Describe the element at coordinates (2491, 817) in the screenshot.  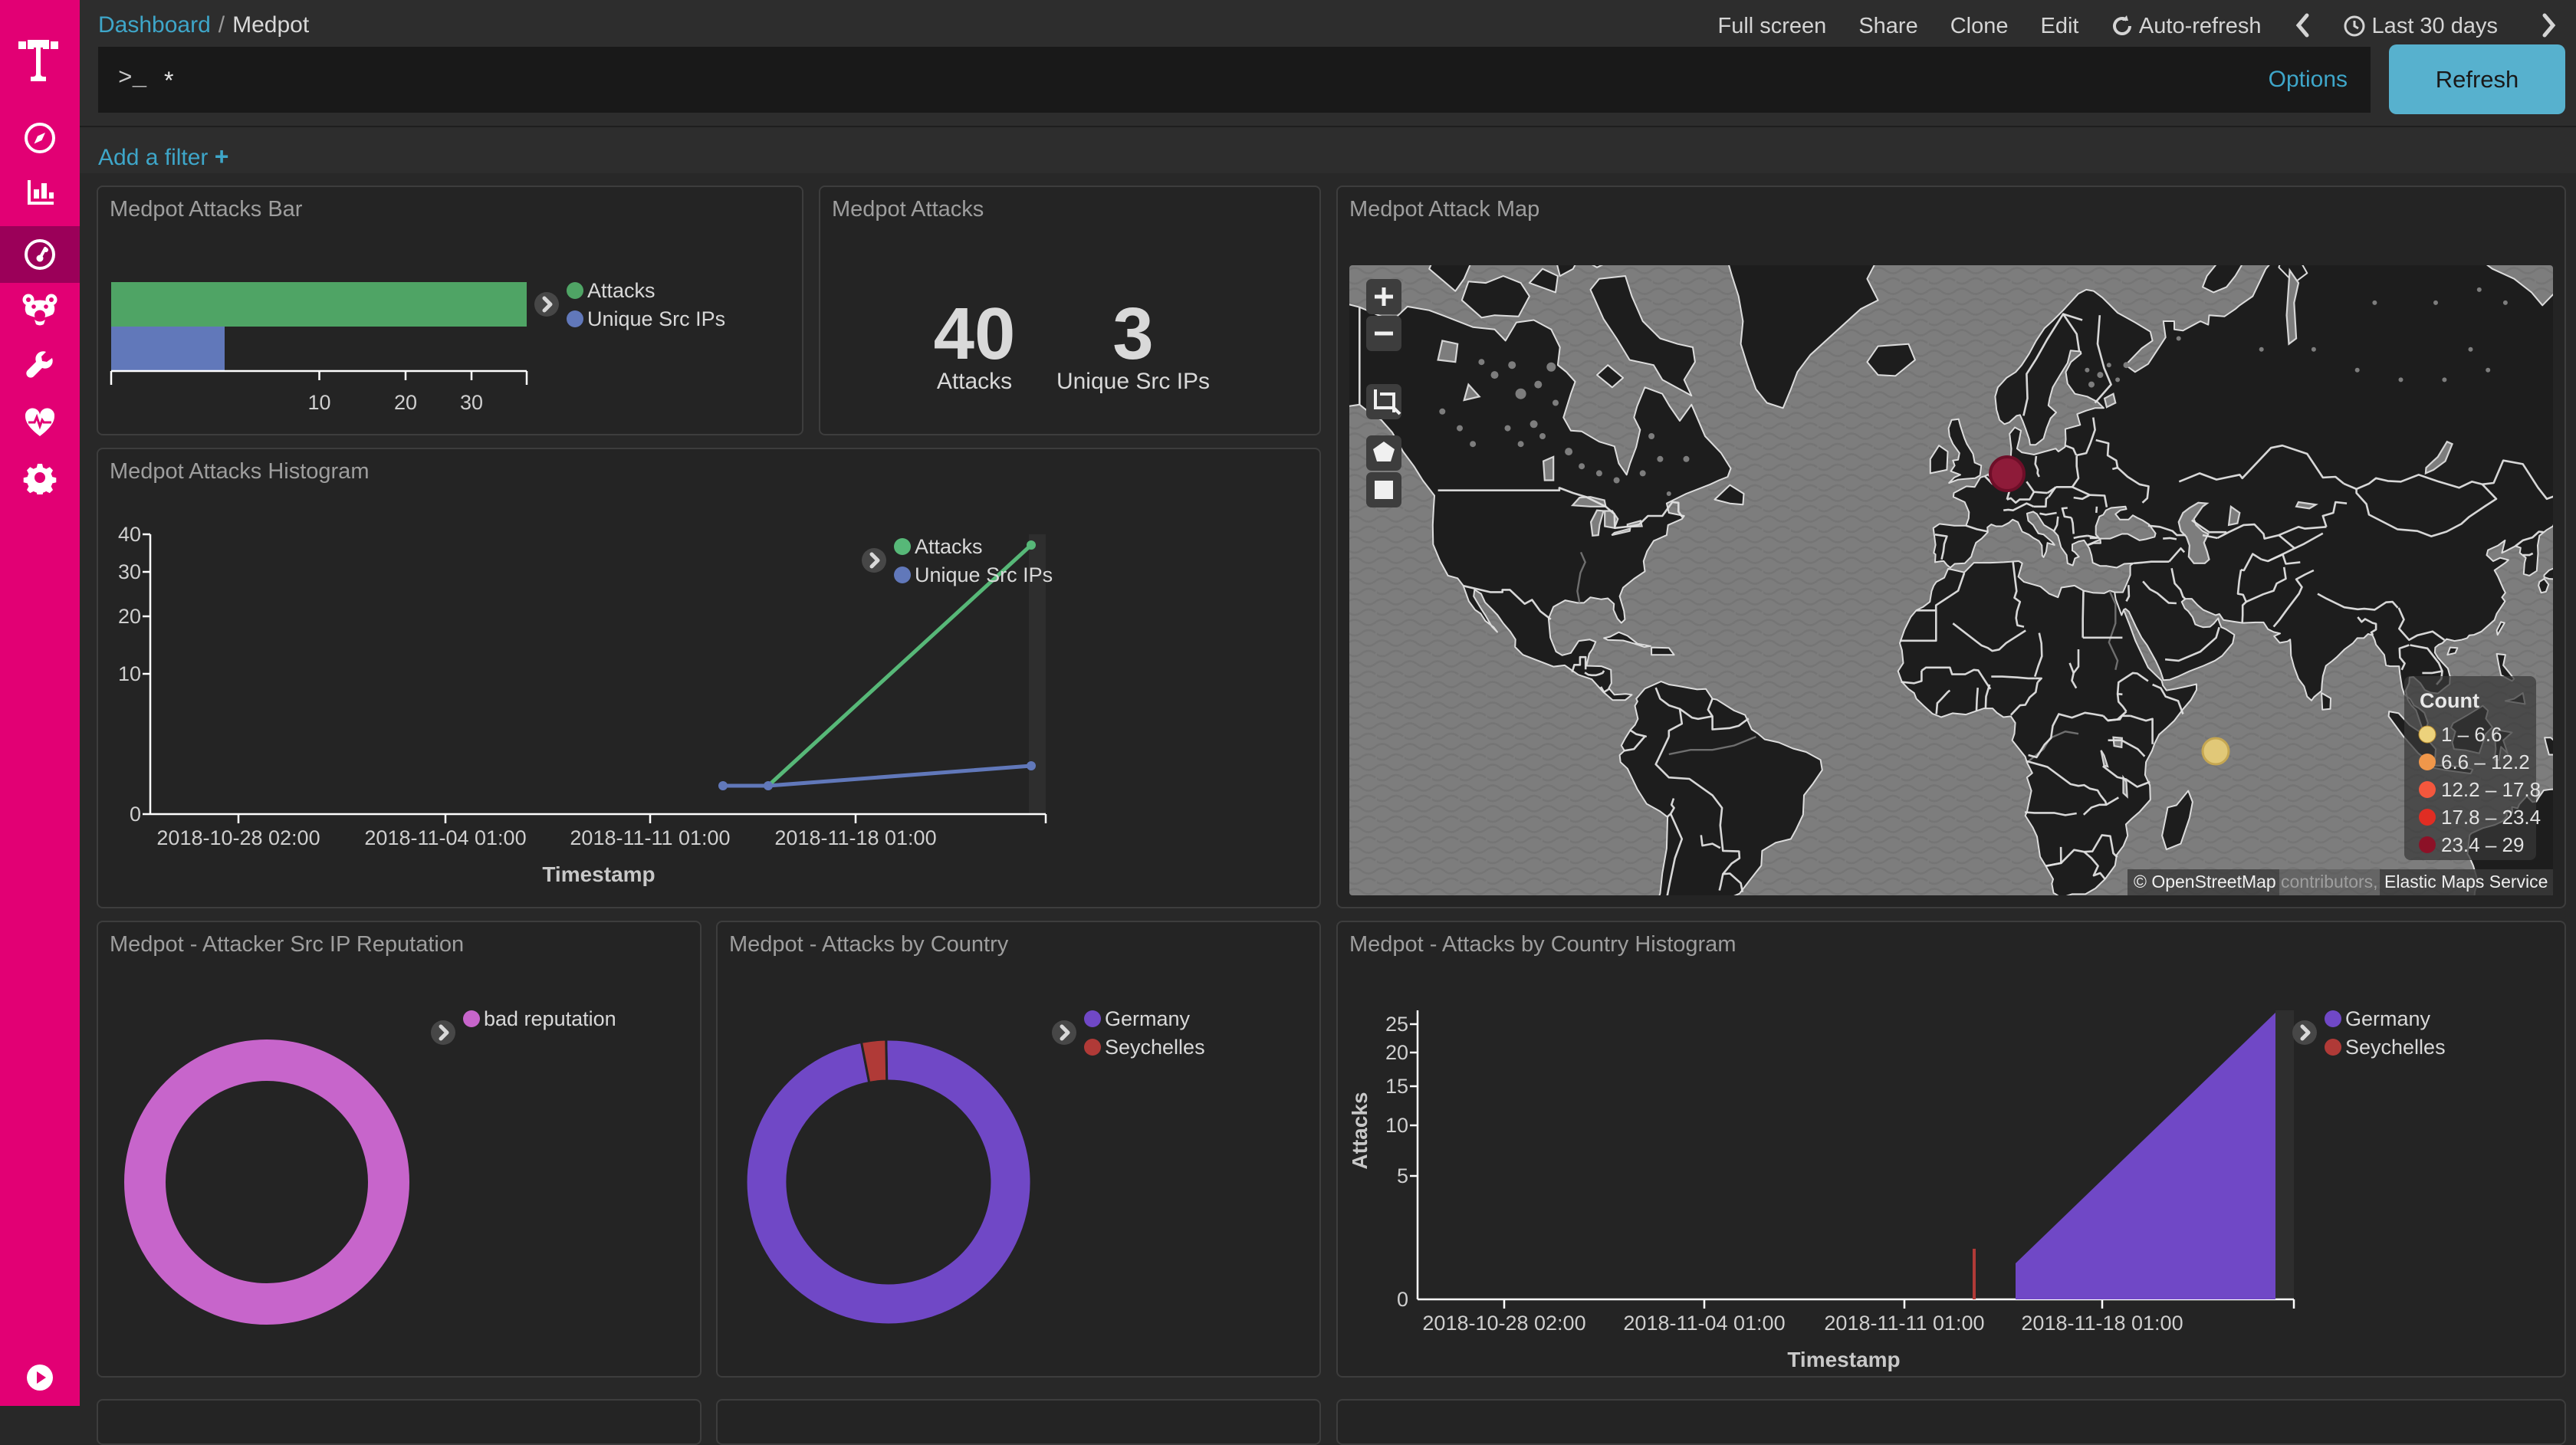
I see `svg-text: 17.8 – 23.4` at that location.